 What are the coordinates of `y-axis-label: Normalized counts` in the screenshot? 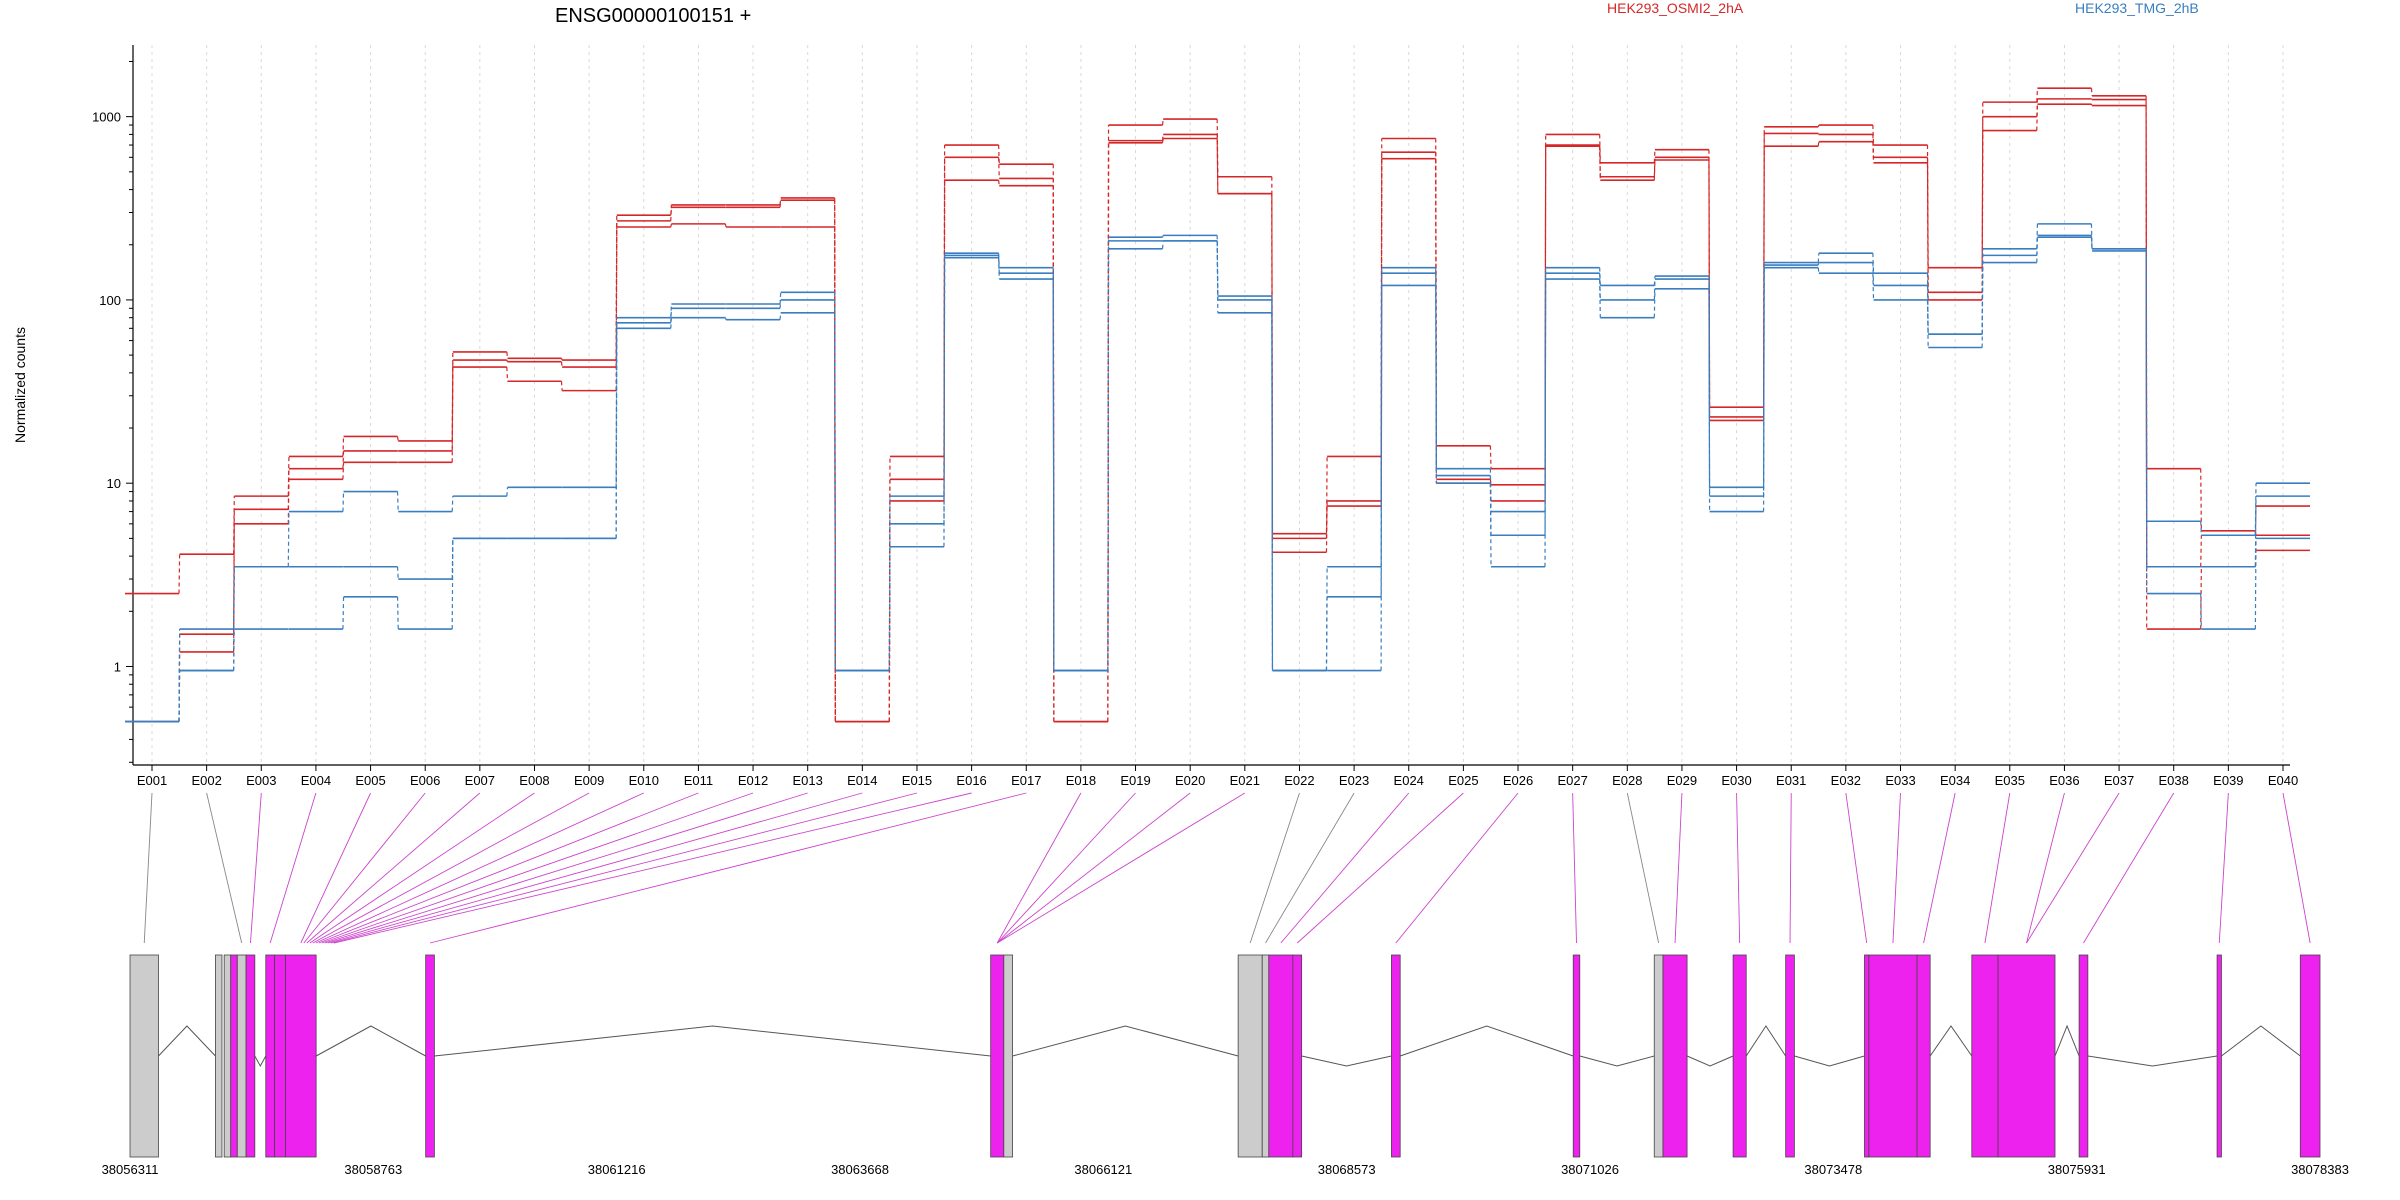 It's located at (20, 385).